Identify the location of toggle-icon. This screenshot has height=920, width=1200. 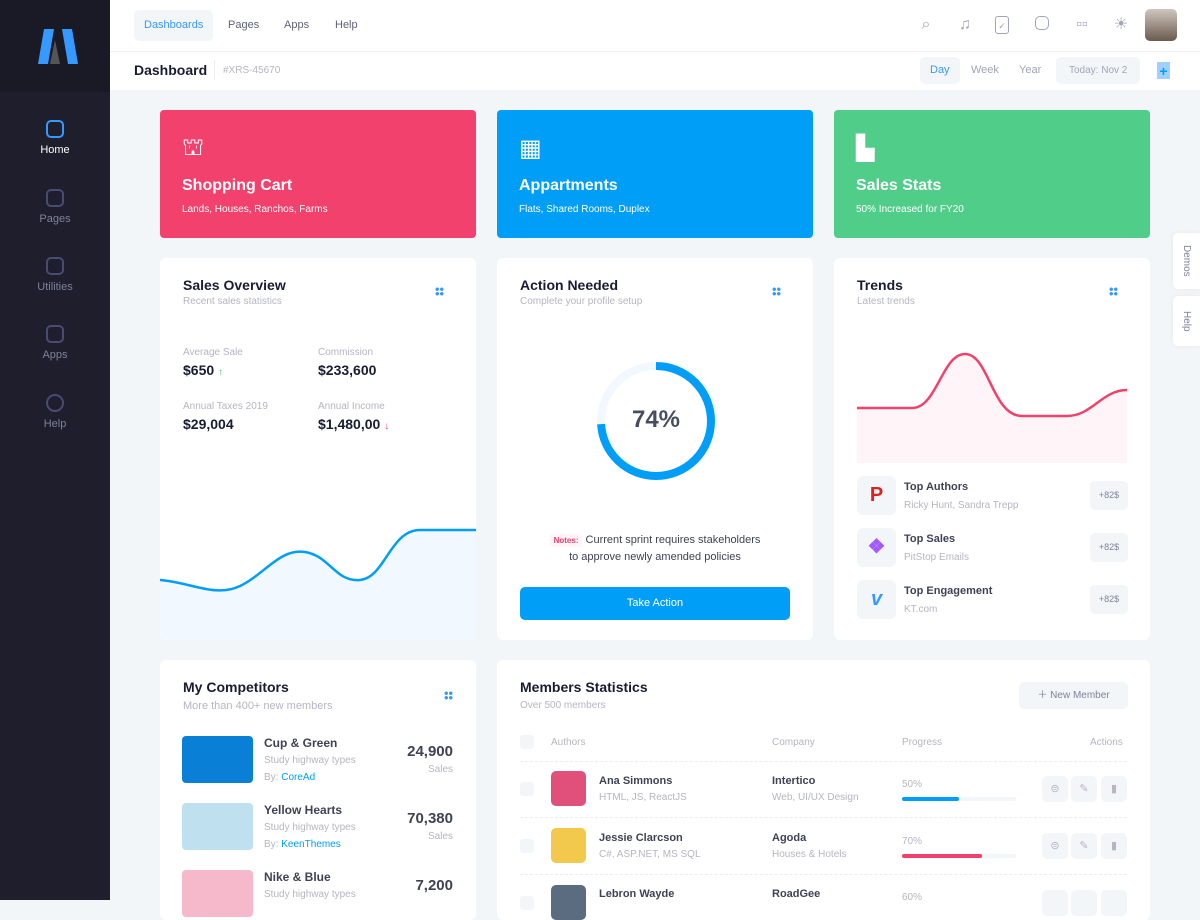
(1055, 903).